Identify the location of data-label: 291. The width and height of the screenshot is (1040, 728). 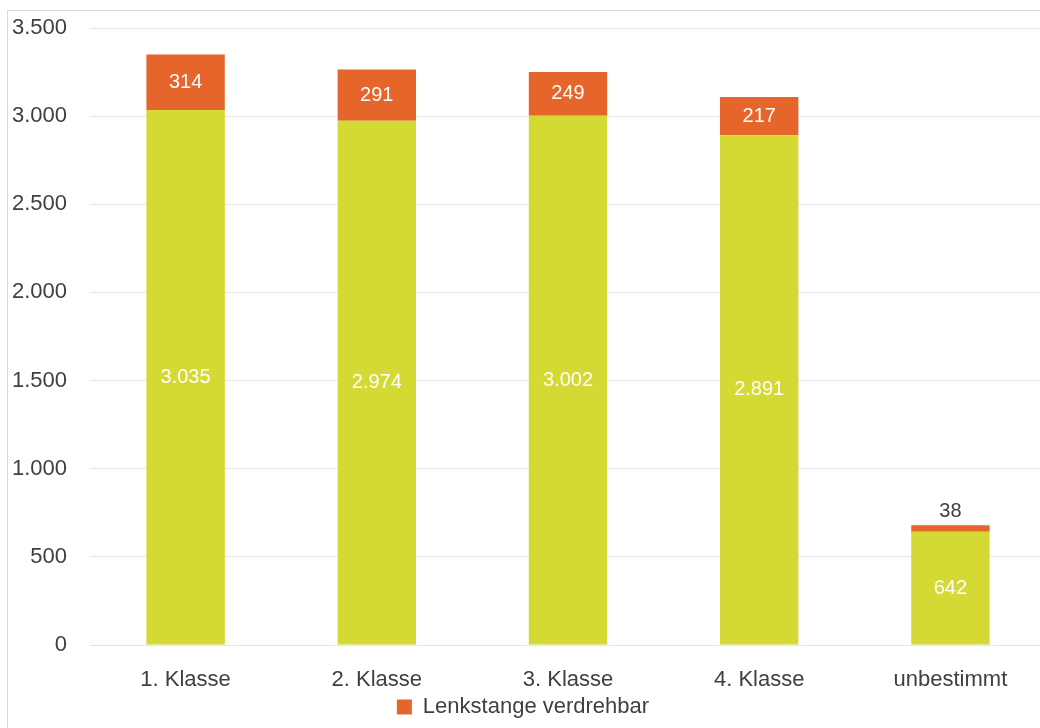
(377, 93).